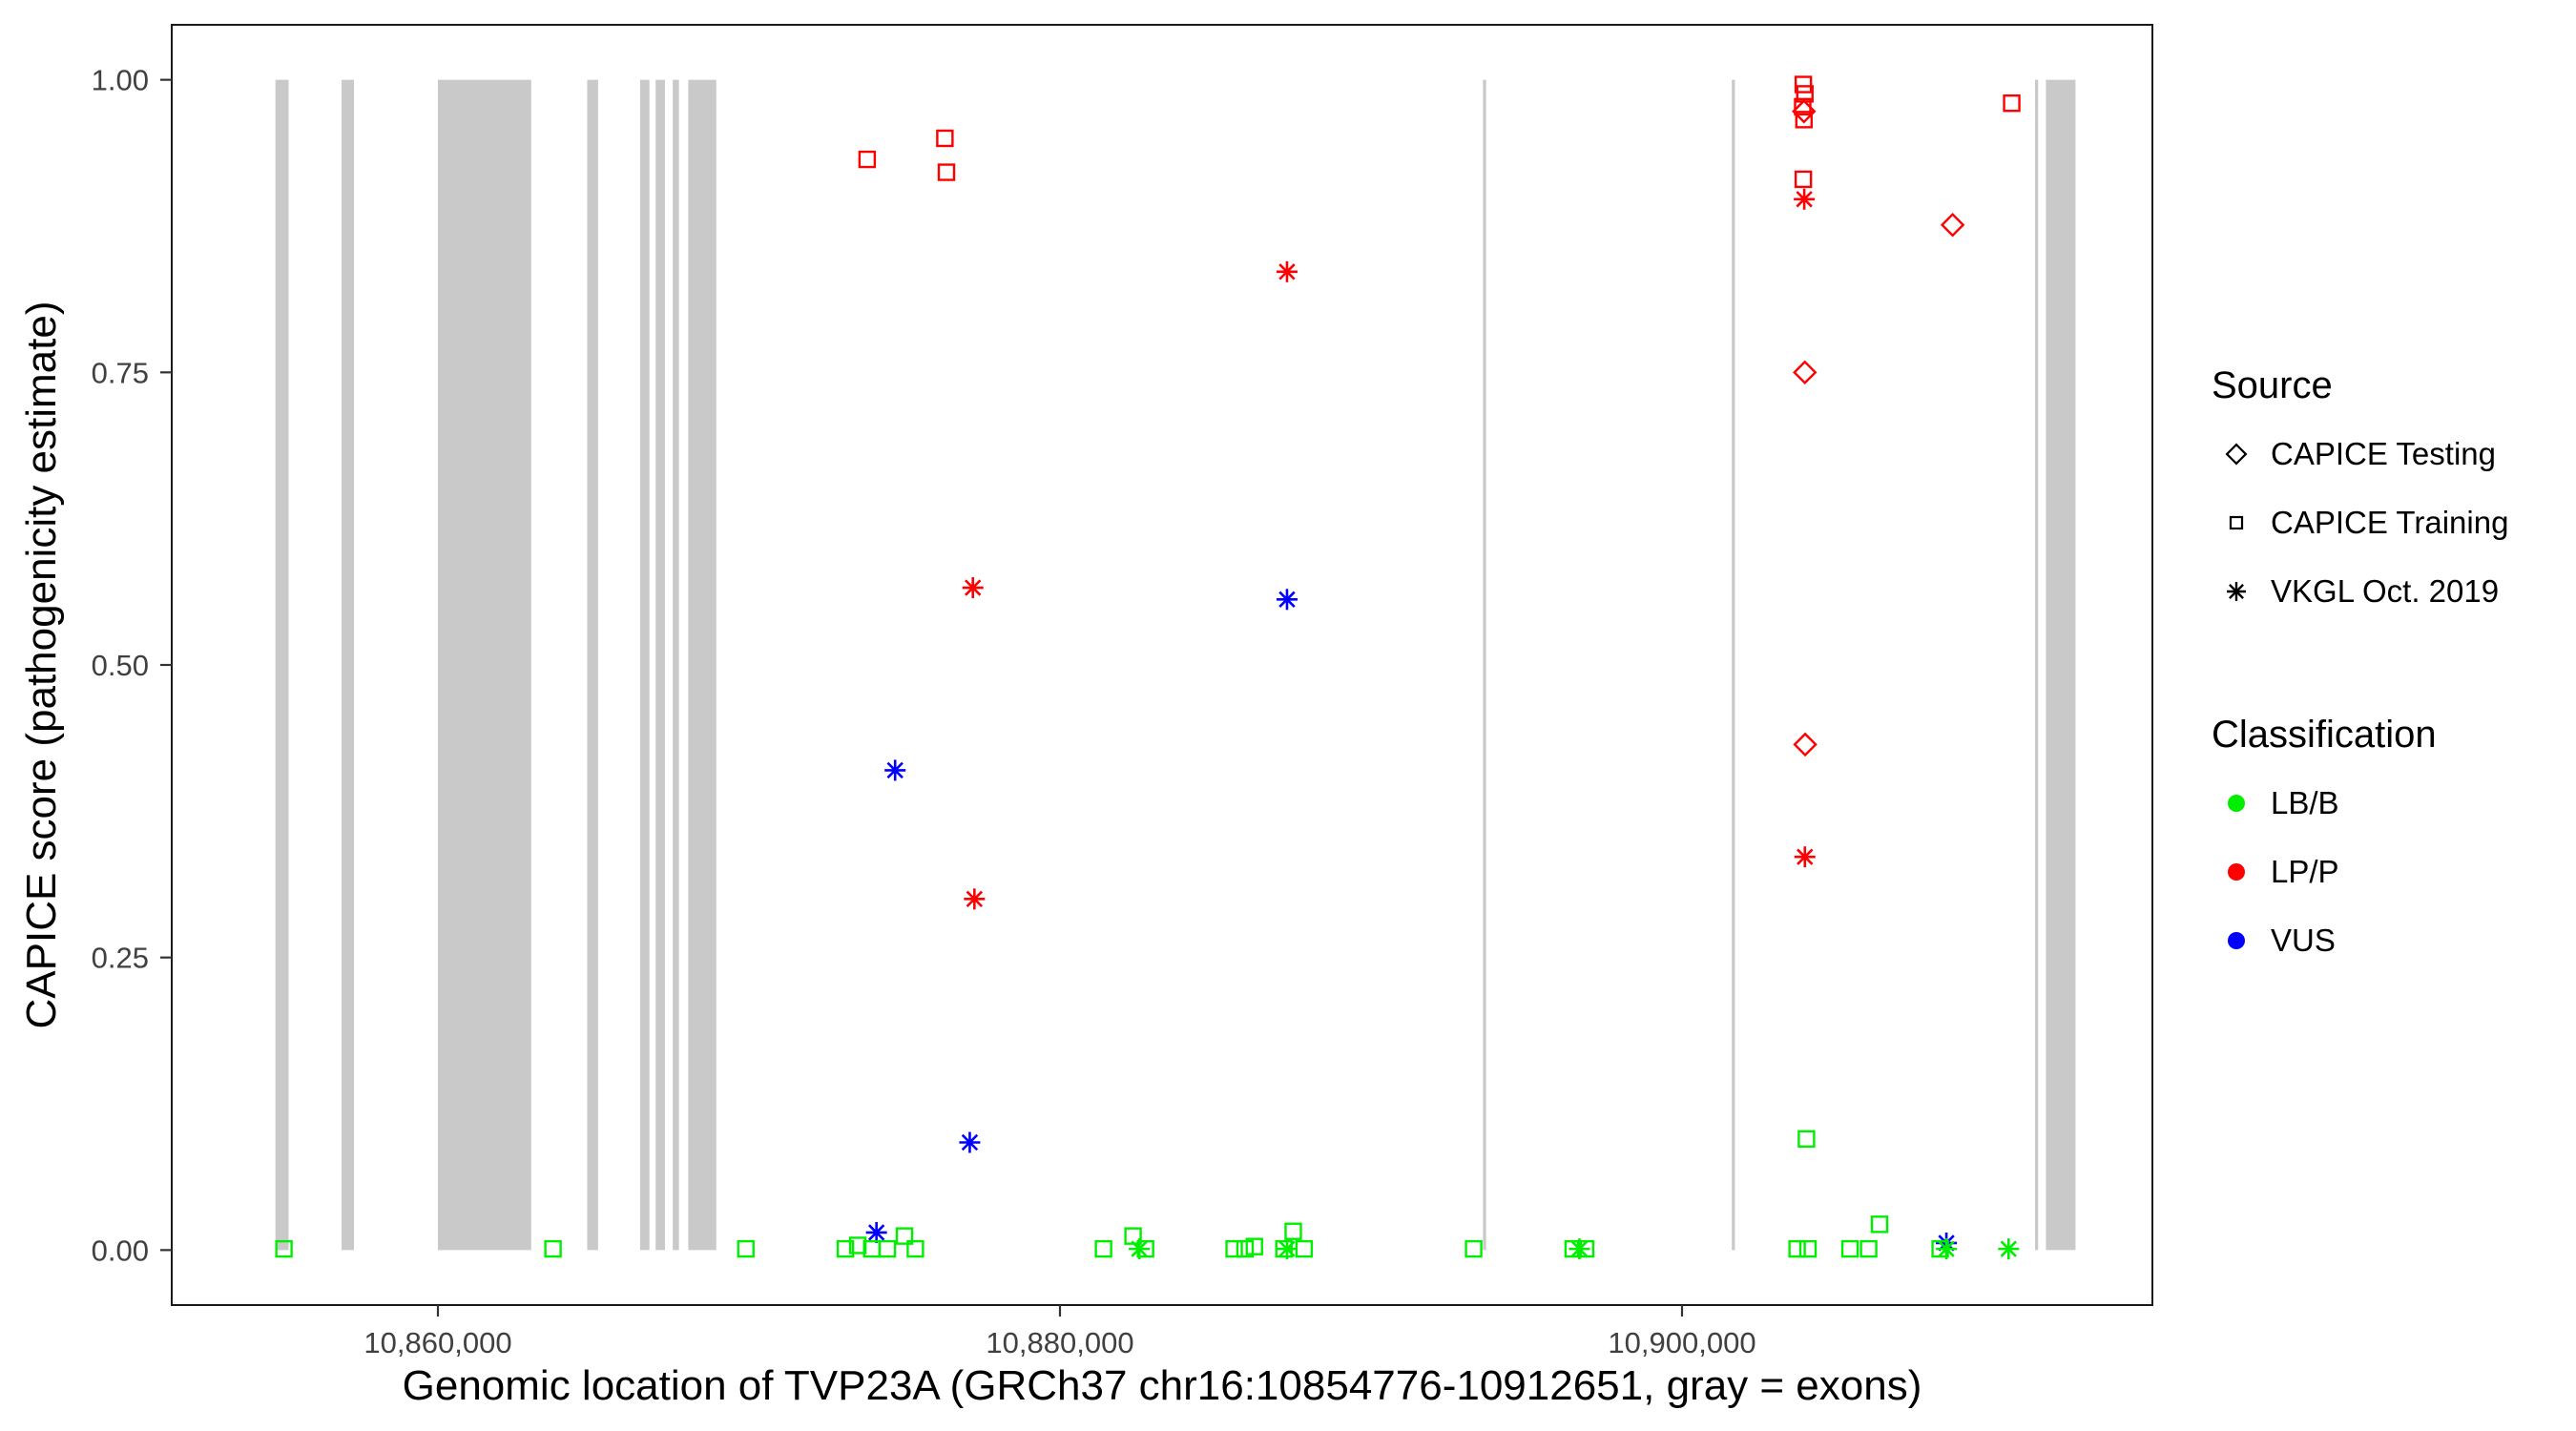 The height and width of the screenshot is (1431, 2576). Describe the element at coordinates (2360, 663) in the screenshot. I see `legend: Source CAPICE Testing CAPICE Training` at that location.